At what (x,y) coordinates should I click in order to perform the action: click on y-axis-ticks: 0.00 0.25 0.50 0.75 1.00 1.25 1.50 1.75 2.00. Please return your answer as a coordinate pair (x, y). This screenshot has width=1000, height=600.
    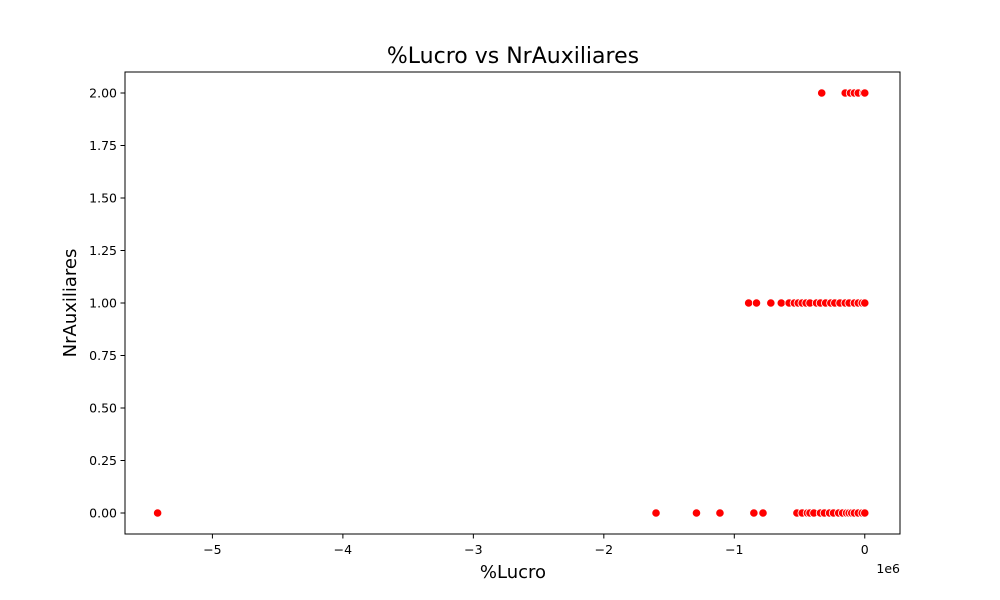
    Looking at the image, I should click on (107, 303).